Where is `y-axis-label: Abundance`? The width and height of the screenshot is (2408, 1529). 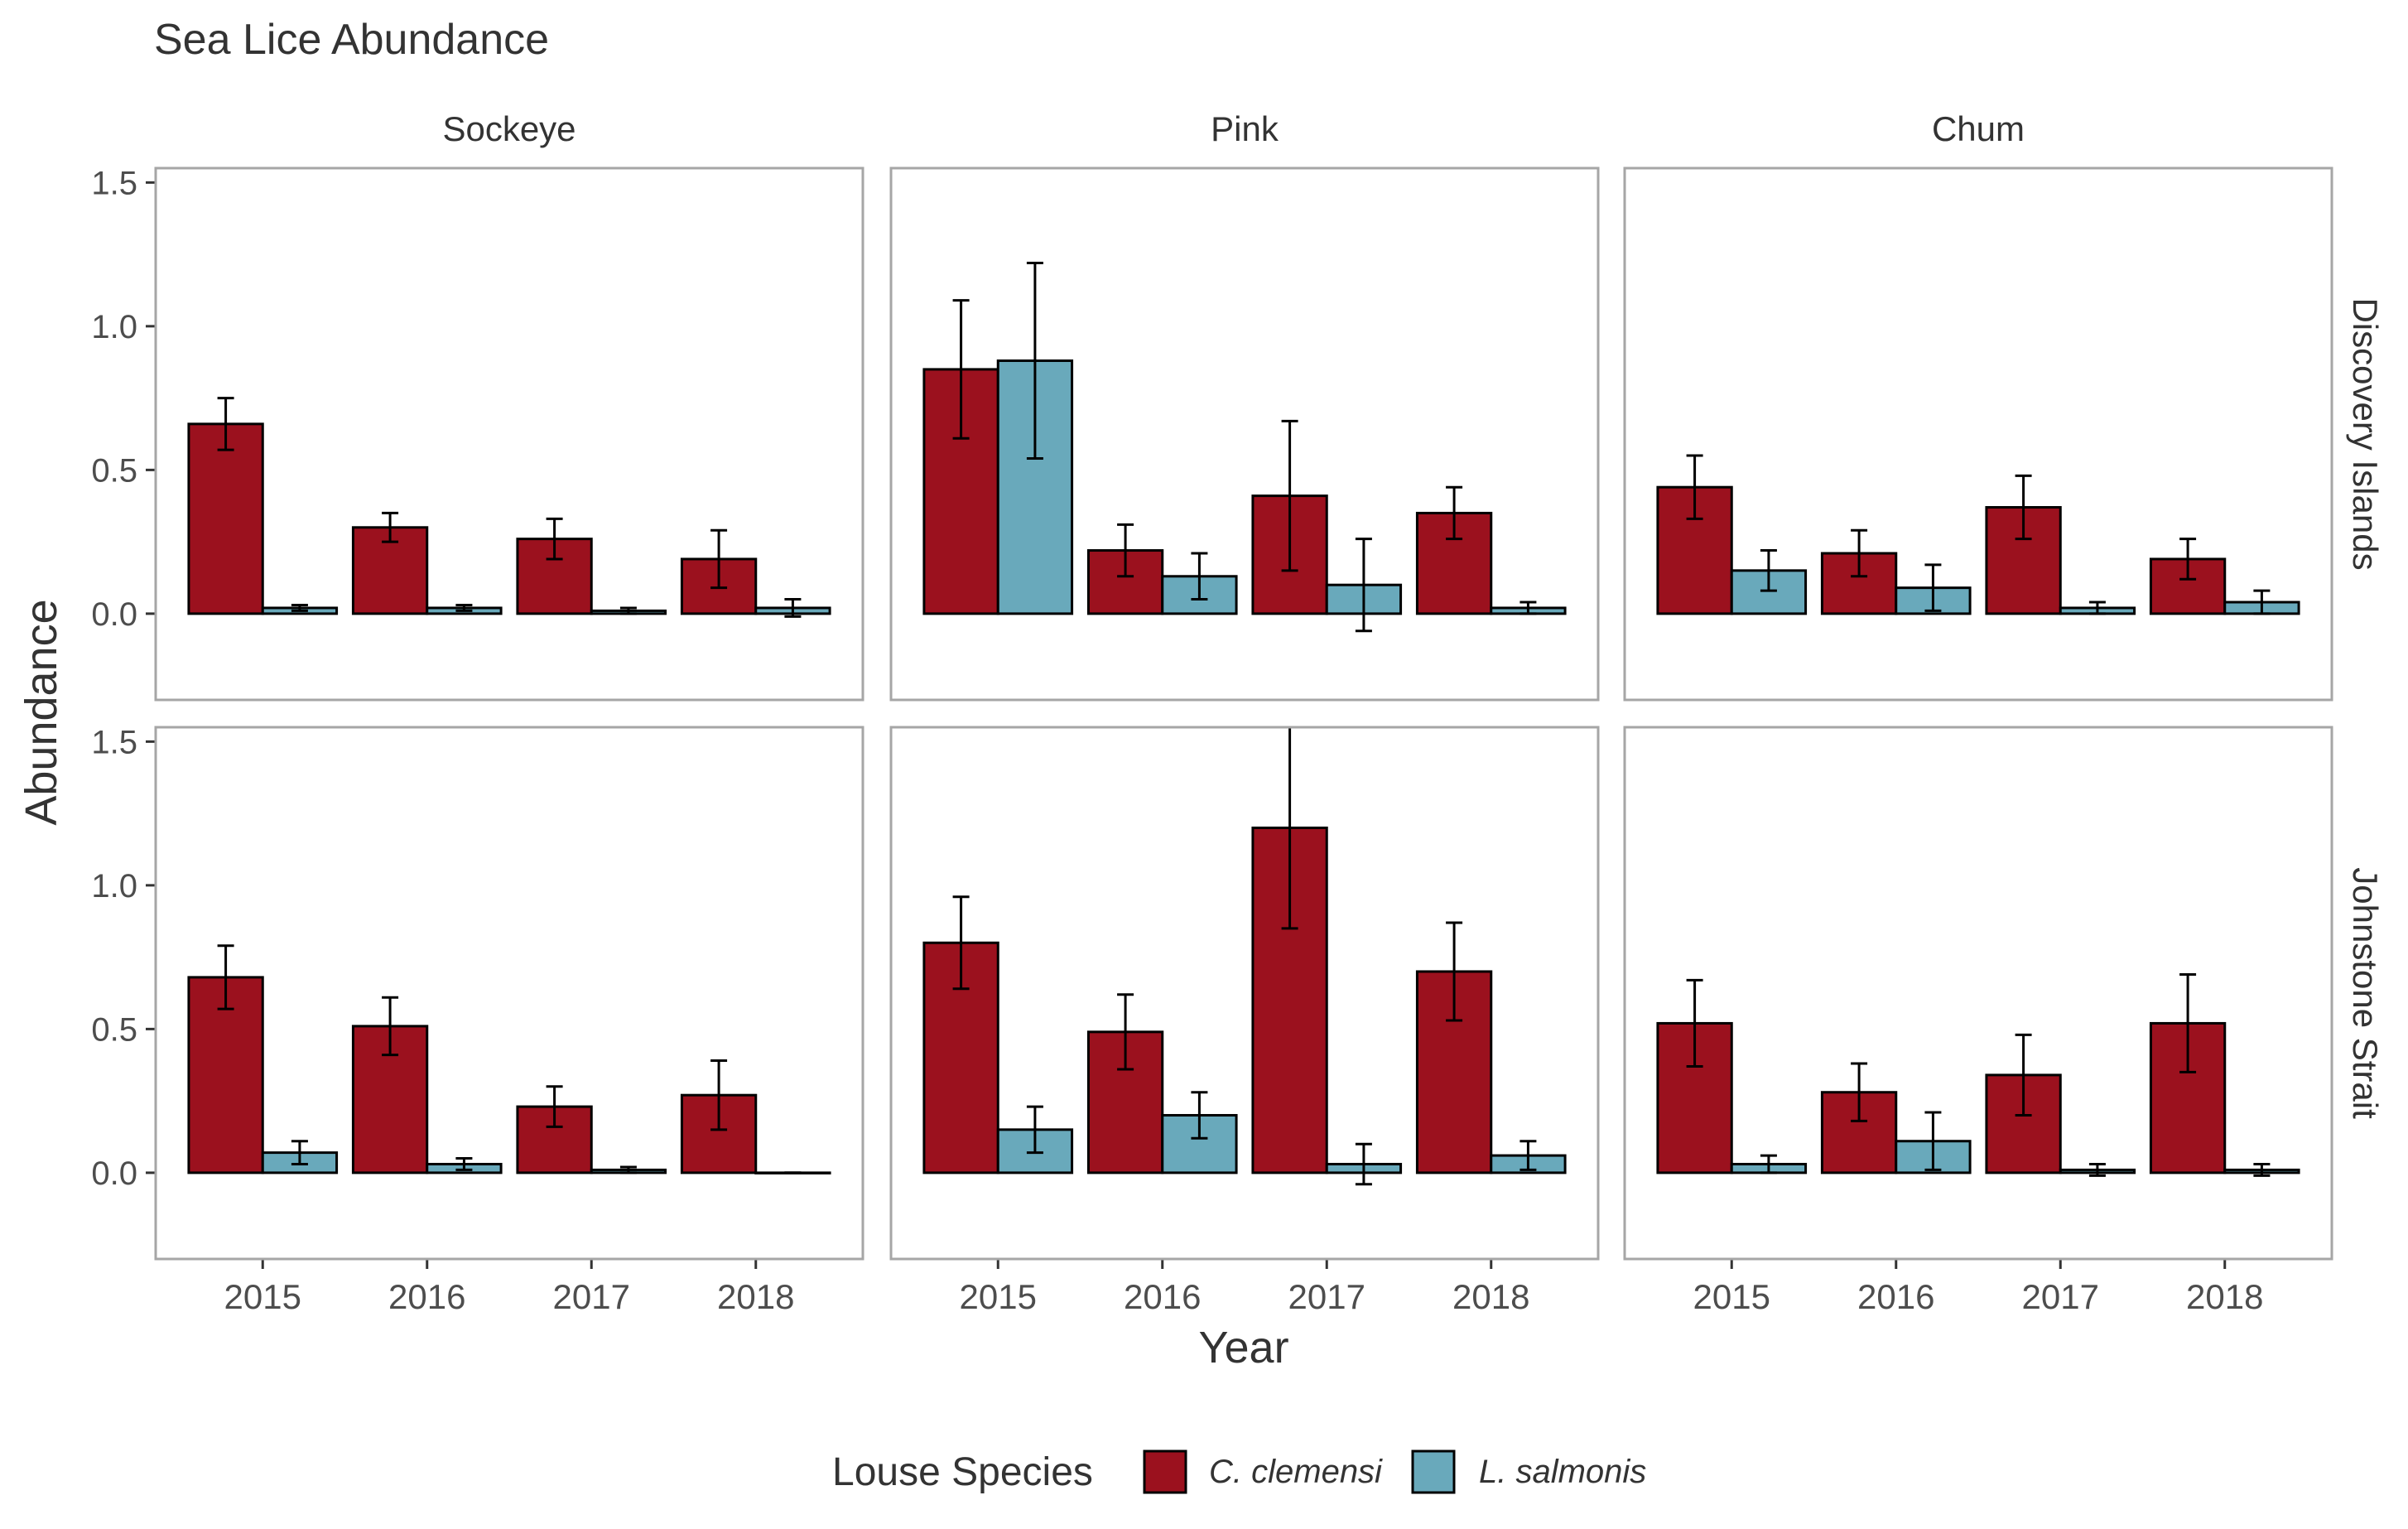
y-axis-label: Abundance is located at coordinates (42, 712).